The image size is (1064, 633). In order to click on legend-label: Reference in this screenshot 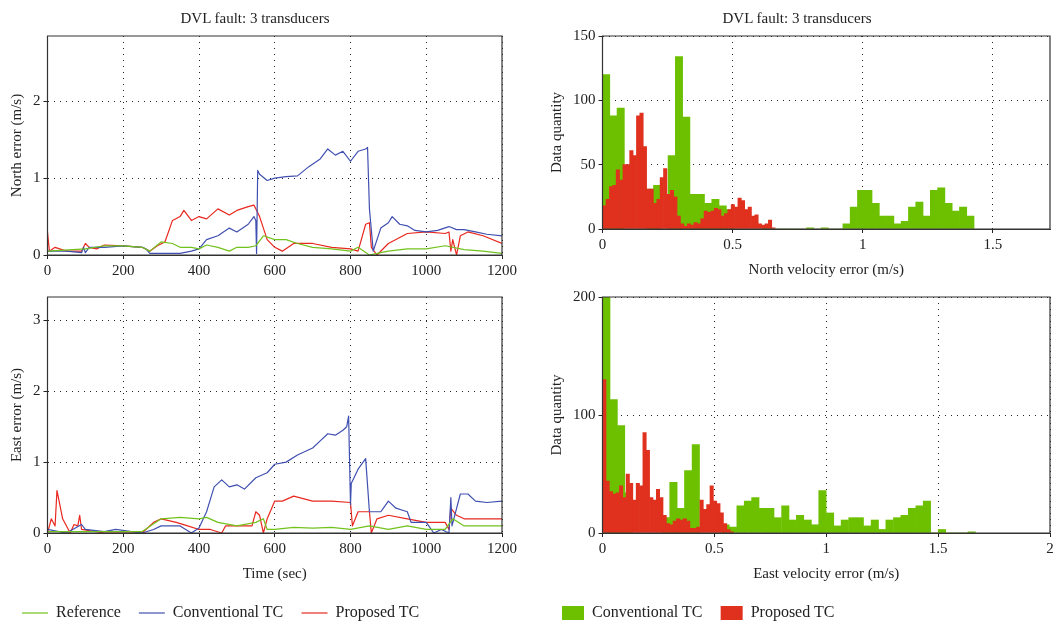, I will do `click(88, 612)`.